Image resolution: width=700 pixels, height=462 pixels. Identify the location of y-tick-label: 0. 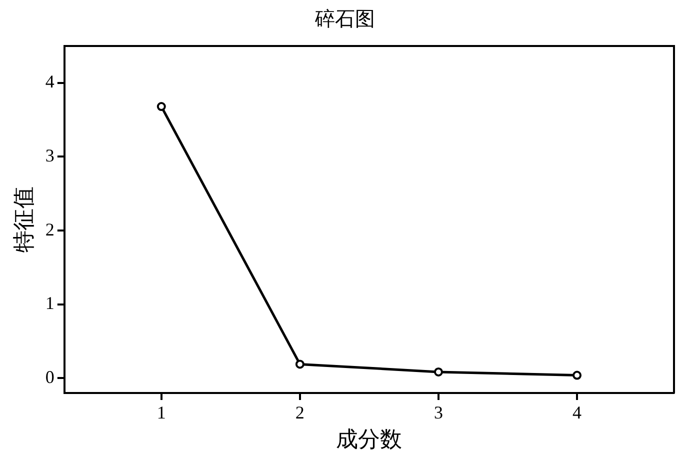
(49, 376).